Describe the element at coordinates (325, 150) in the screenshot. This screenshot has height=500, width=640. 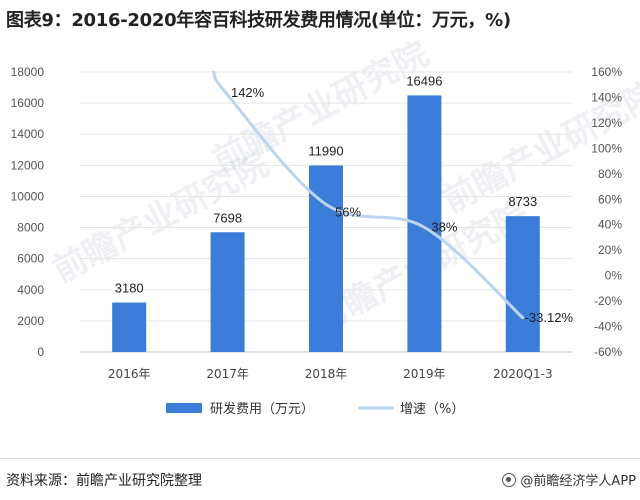
I see `bar-value-label: 11990` at that location.